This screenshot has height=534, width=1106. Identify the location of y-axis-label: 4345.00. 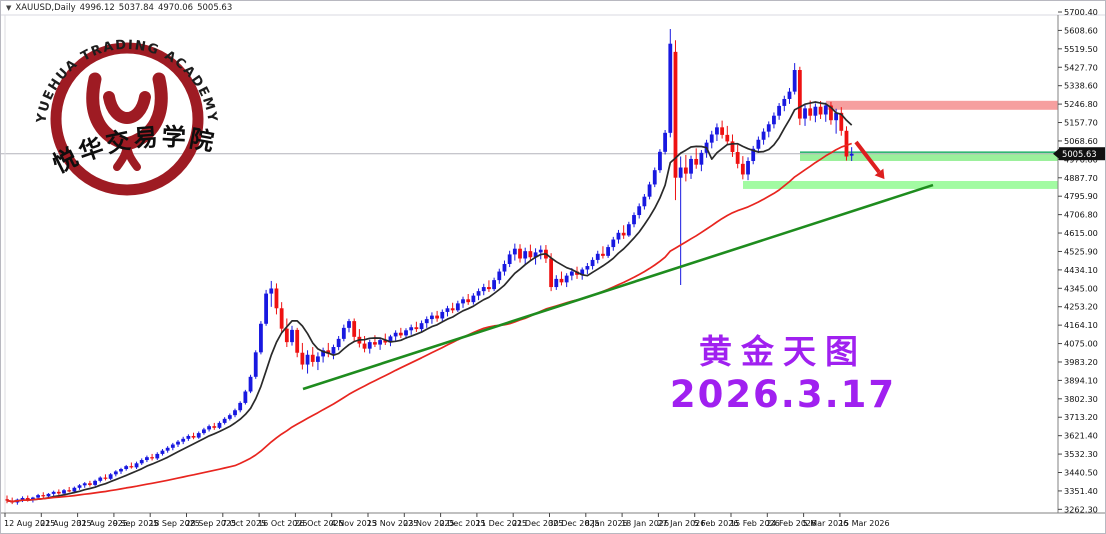
(1081, 288).